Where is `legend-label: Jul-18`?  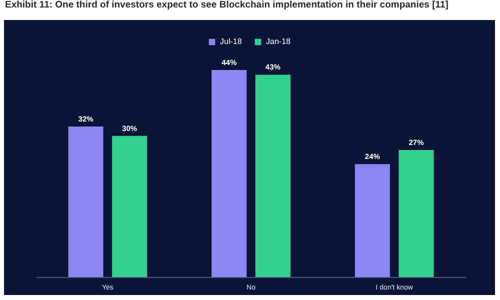
legend-label: Jul-18 is located at coordinates (231, 41).